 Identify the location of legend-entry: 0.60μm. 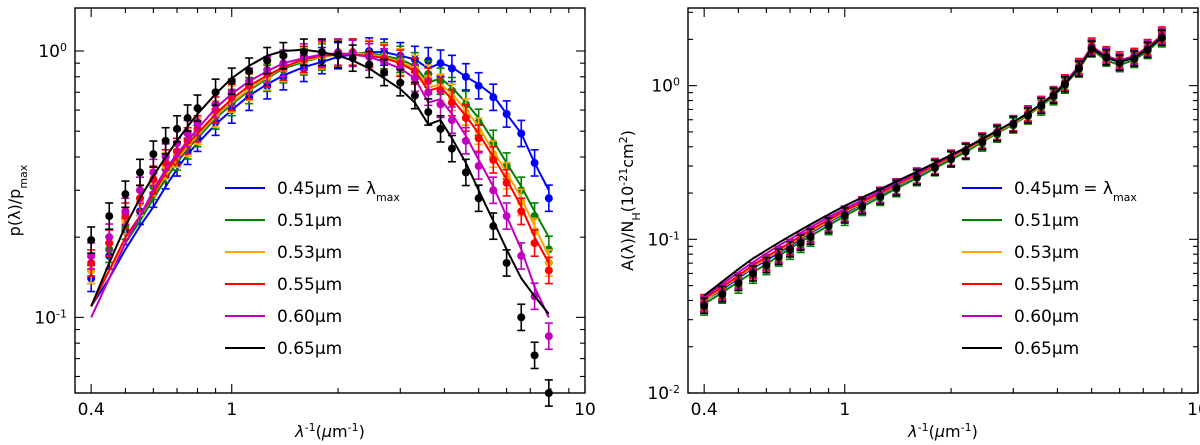
(309, 317).